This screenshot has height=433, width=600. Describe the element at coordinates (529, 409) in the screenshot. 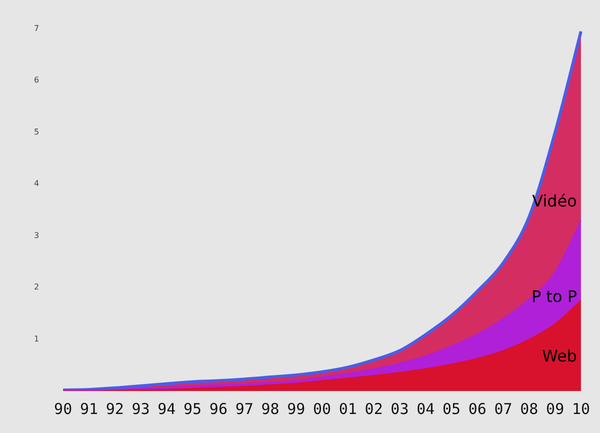

I see `x-tick-label: 08` at that location.